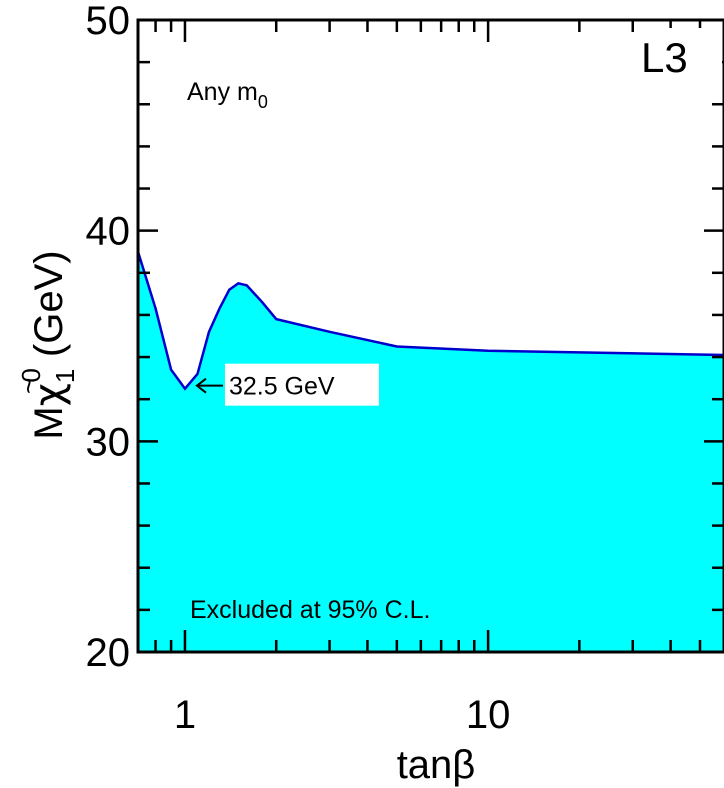  What do you see at coordinates (49, 394) in the screenshot?
I see `y-axis-title-symbol: χ` at bounding box center [49, 394].